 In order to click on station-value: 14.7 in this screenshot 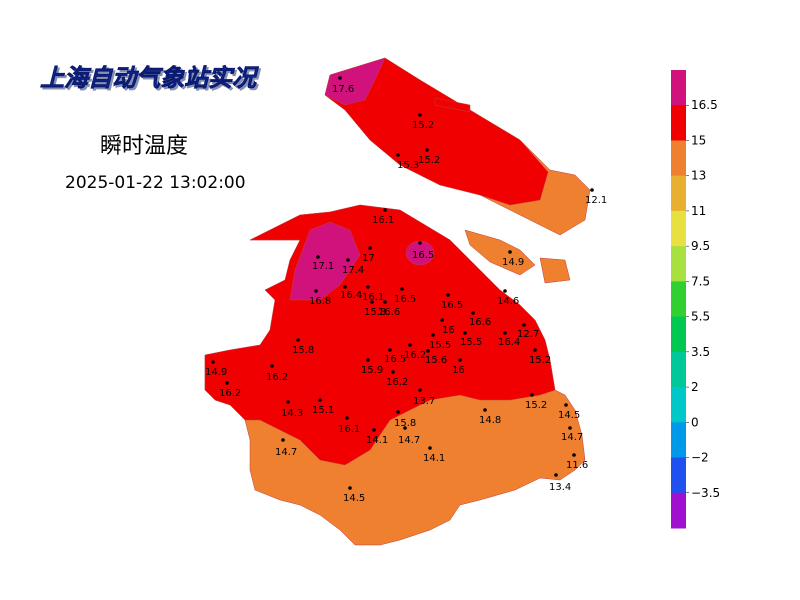, I will do `click(409, 440)`.